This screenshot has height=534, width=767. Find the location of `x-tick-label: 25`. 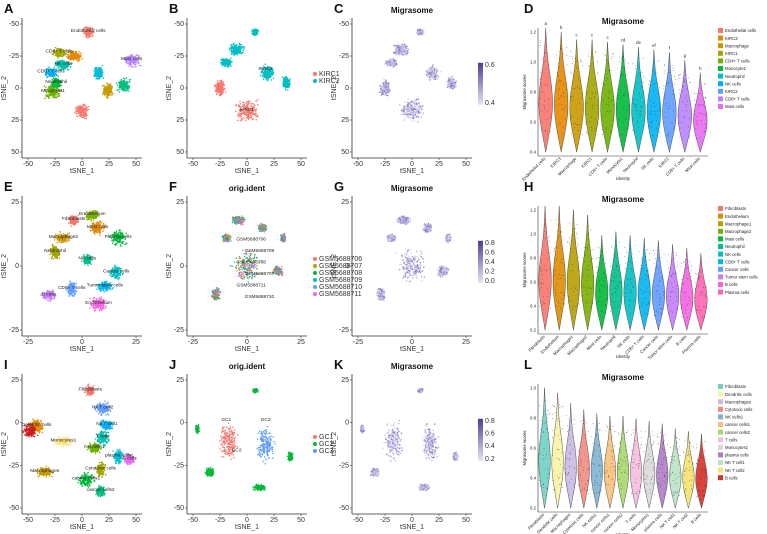

x-tick-label: 25 is located at coordinates (439, 164).